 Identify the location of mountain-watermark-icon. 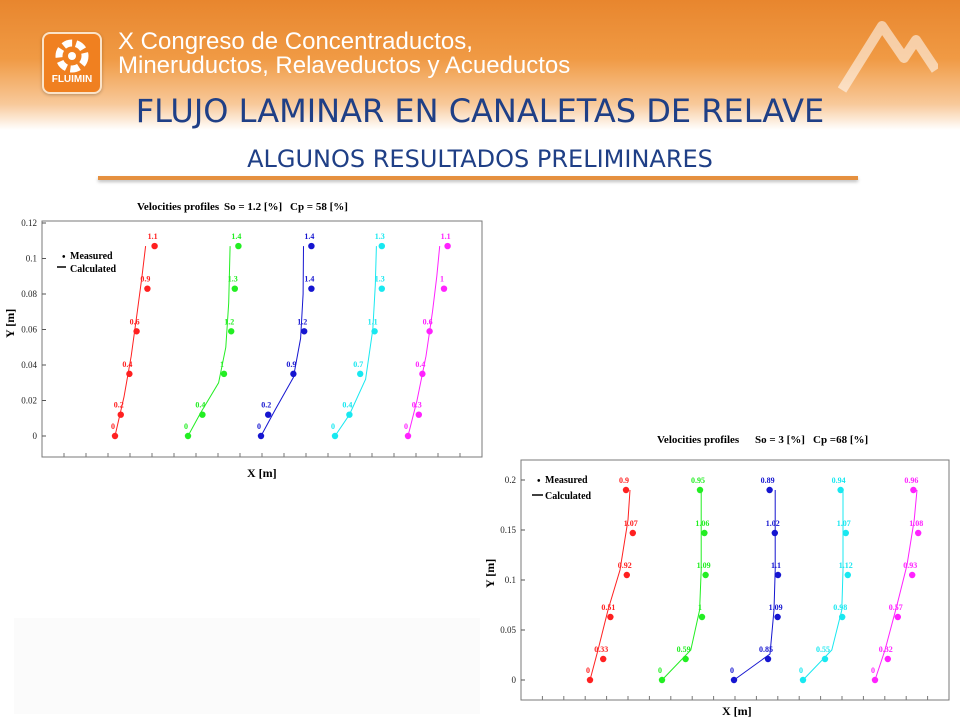
(888, 57).